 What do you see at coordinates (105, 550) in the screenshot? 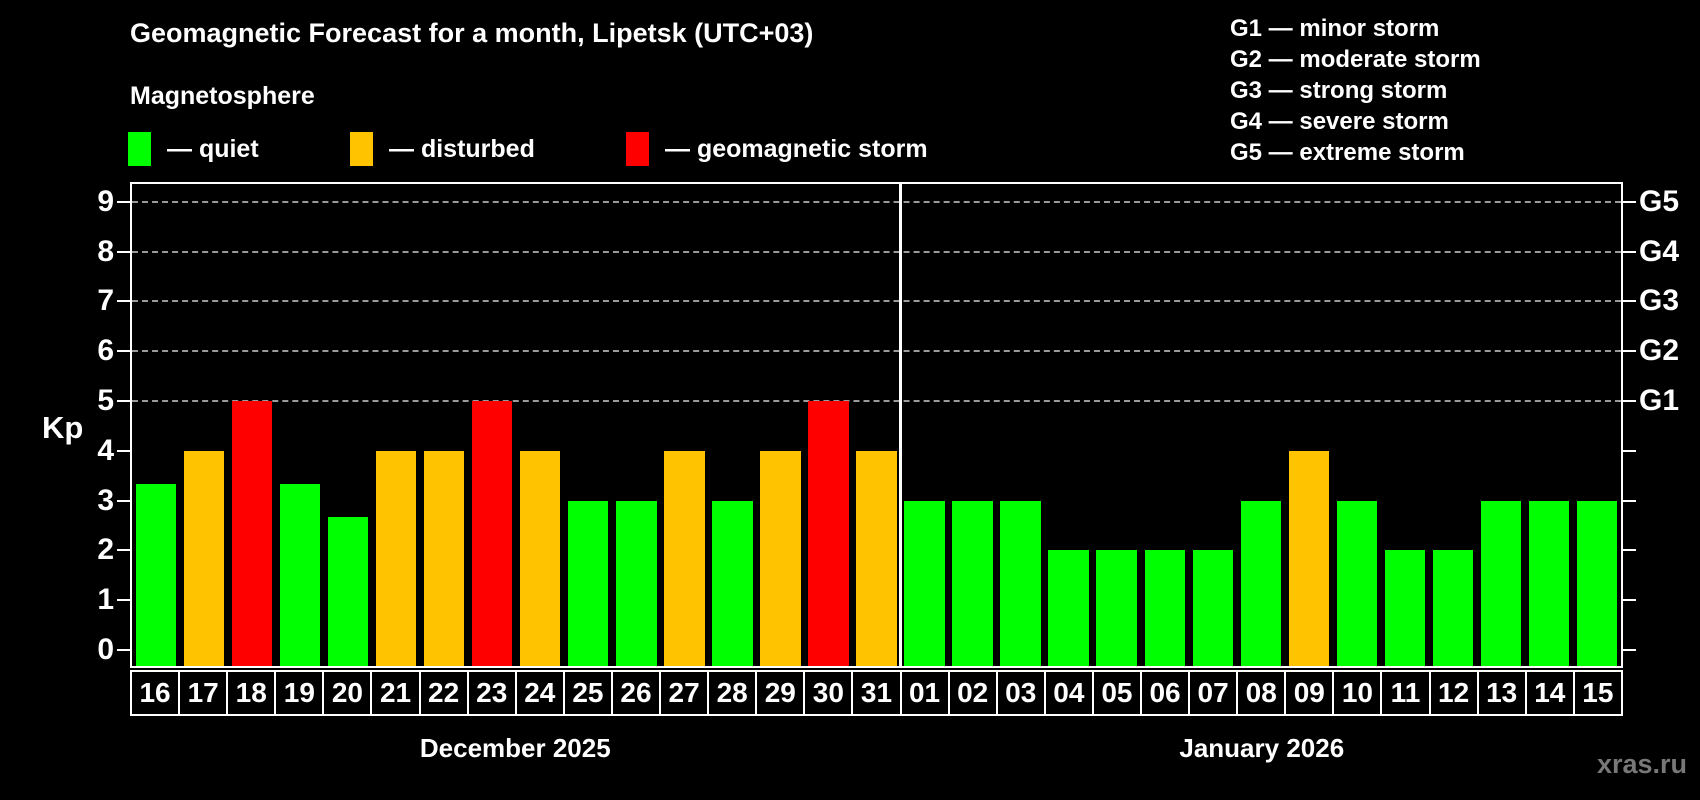
I see `kp-tick-label: 2` at bounding box center [105, 550].